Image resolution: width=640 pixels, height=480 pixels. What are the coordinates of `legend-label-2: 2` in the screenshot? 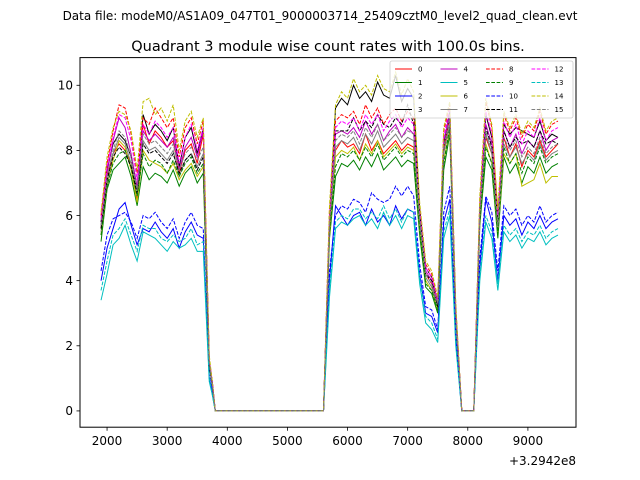 It's located at (420, 97).